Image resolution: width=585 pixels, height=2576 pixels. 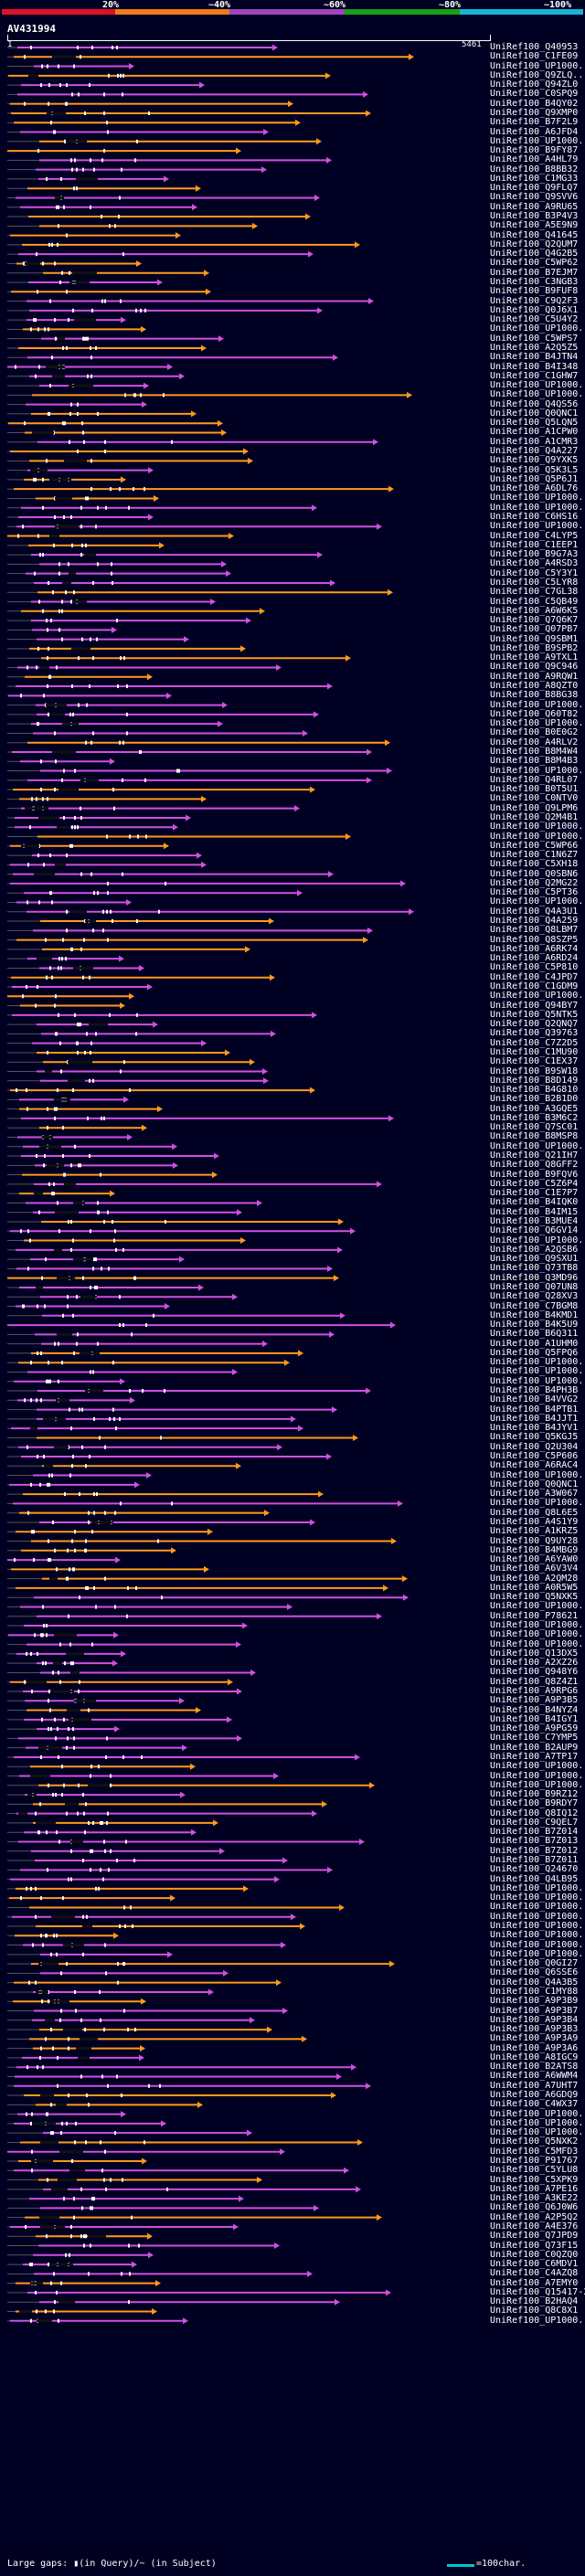 What do you see at coordinates (535, 667) in the screenshot?
I see `hit-label: UniRef100_Q9C946` at bounding box center [535, 667].